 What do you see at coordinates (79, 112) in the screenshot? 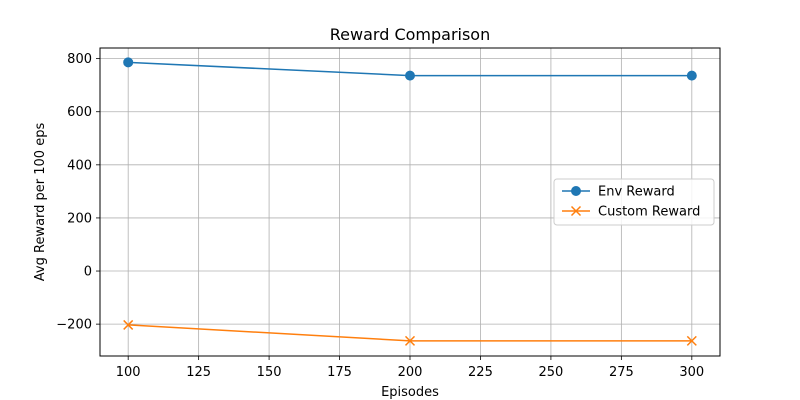
I see `y-tick-label: 600` at bounding box center [79, 112].